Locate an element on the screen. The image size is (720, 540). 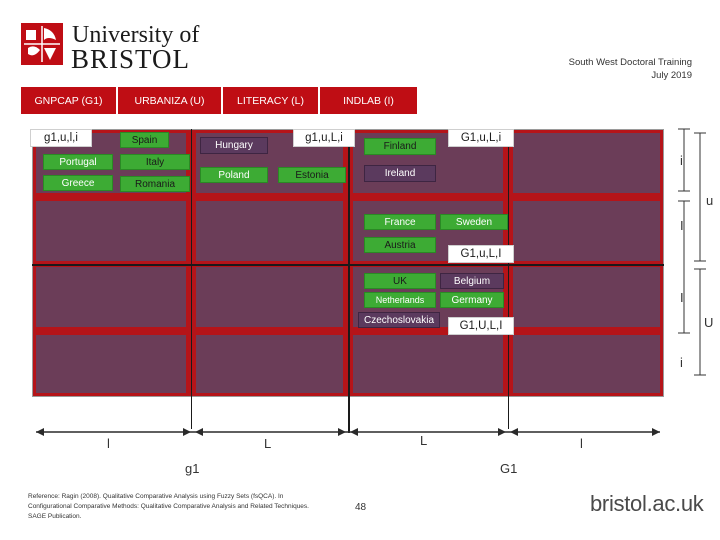
country-uk: UK is located at coordinates (400, 281).